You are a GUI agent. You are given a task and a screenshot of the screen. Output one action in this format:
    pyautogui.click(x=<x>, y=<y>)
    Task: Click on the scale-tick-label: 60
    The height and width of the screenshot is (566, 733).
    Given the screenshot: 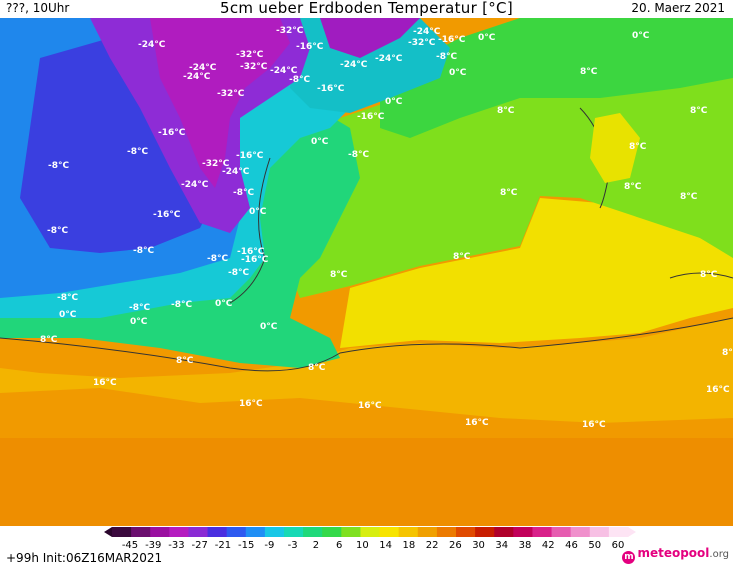 What is the action you would take?
    pyautogui.click(x=618, y=545)
    